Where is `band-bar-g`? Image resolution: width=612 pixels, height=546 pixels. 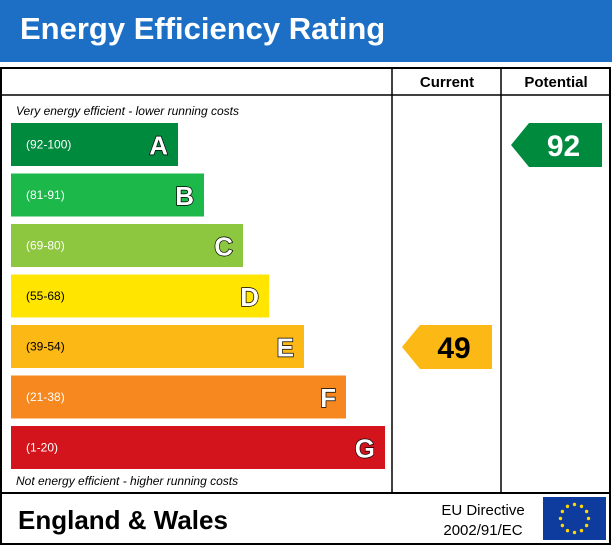 band-bar-g is located at coordinates (198, 447).